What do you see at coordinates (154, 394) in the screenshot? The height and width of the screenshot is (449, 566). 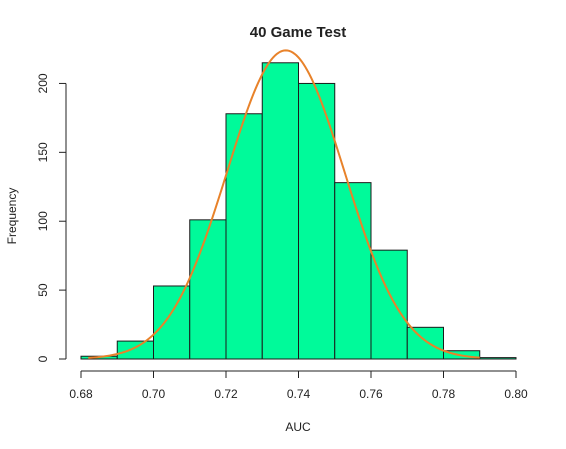 I see `x-axis-tick-label: 0.70` at bounding box center [154, 394].